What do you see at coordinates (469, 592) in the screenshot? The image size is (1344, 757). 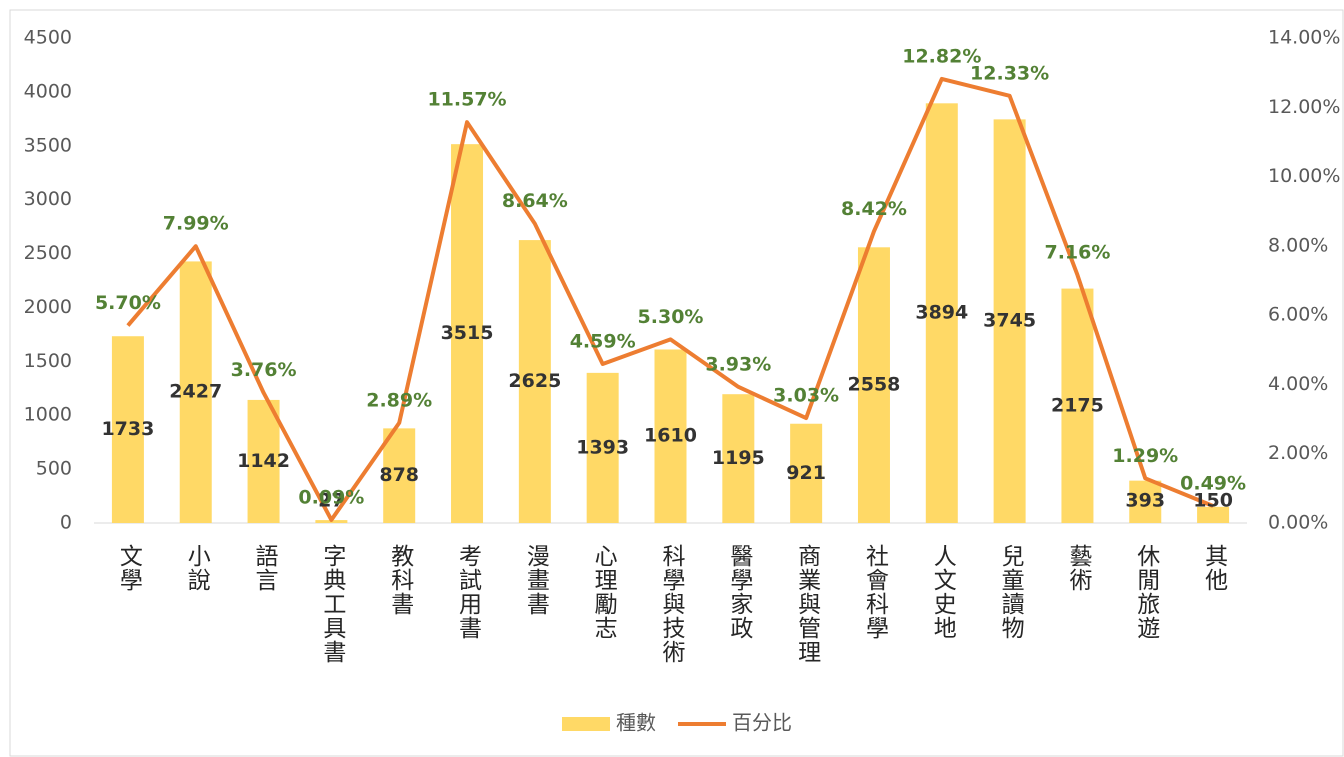 I see `x-tick-label: 考試用書` at bounding box center [469, 592].